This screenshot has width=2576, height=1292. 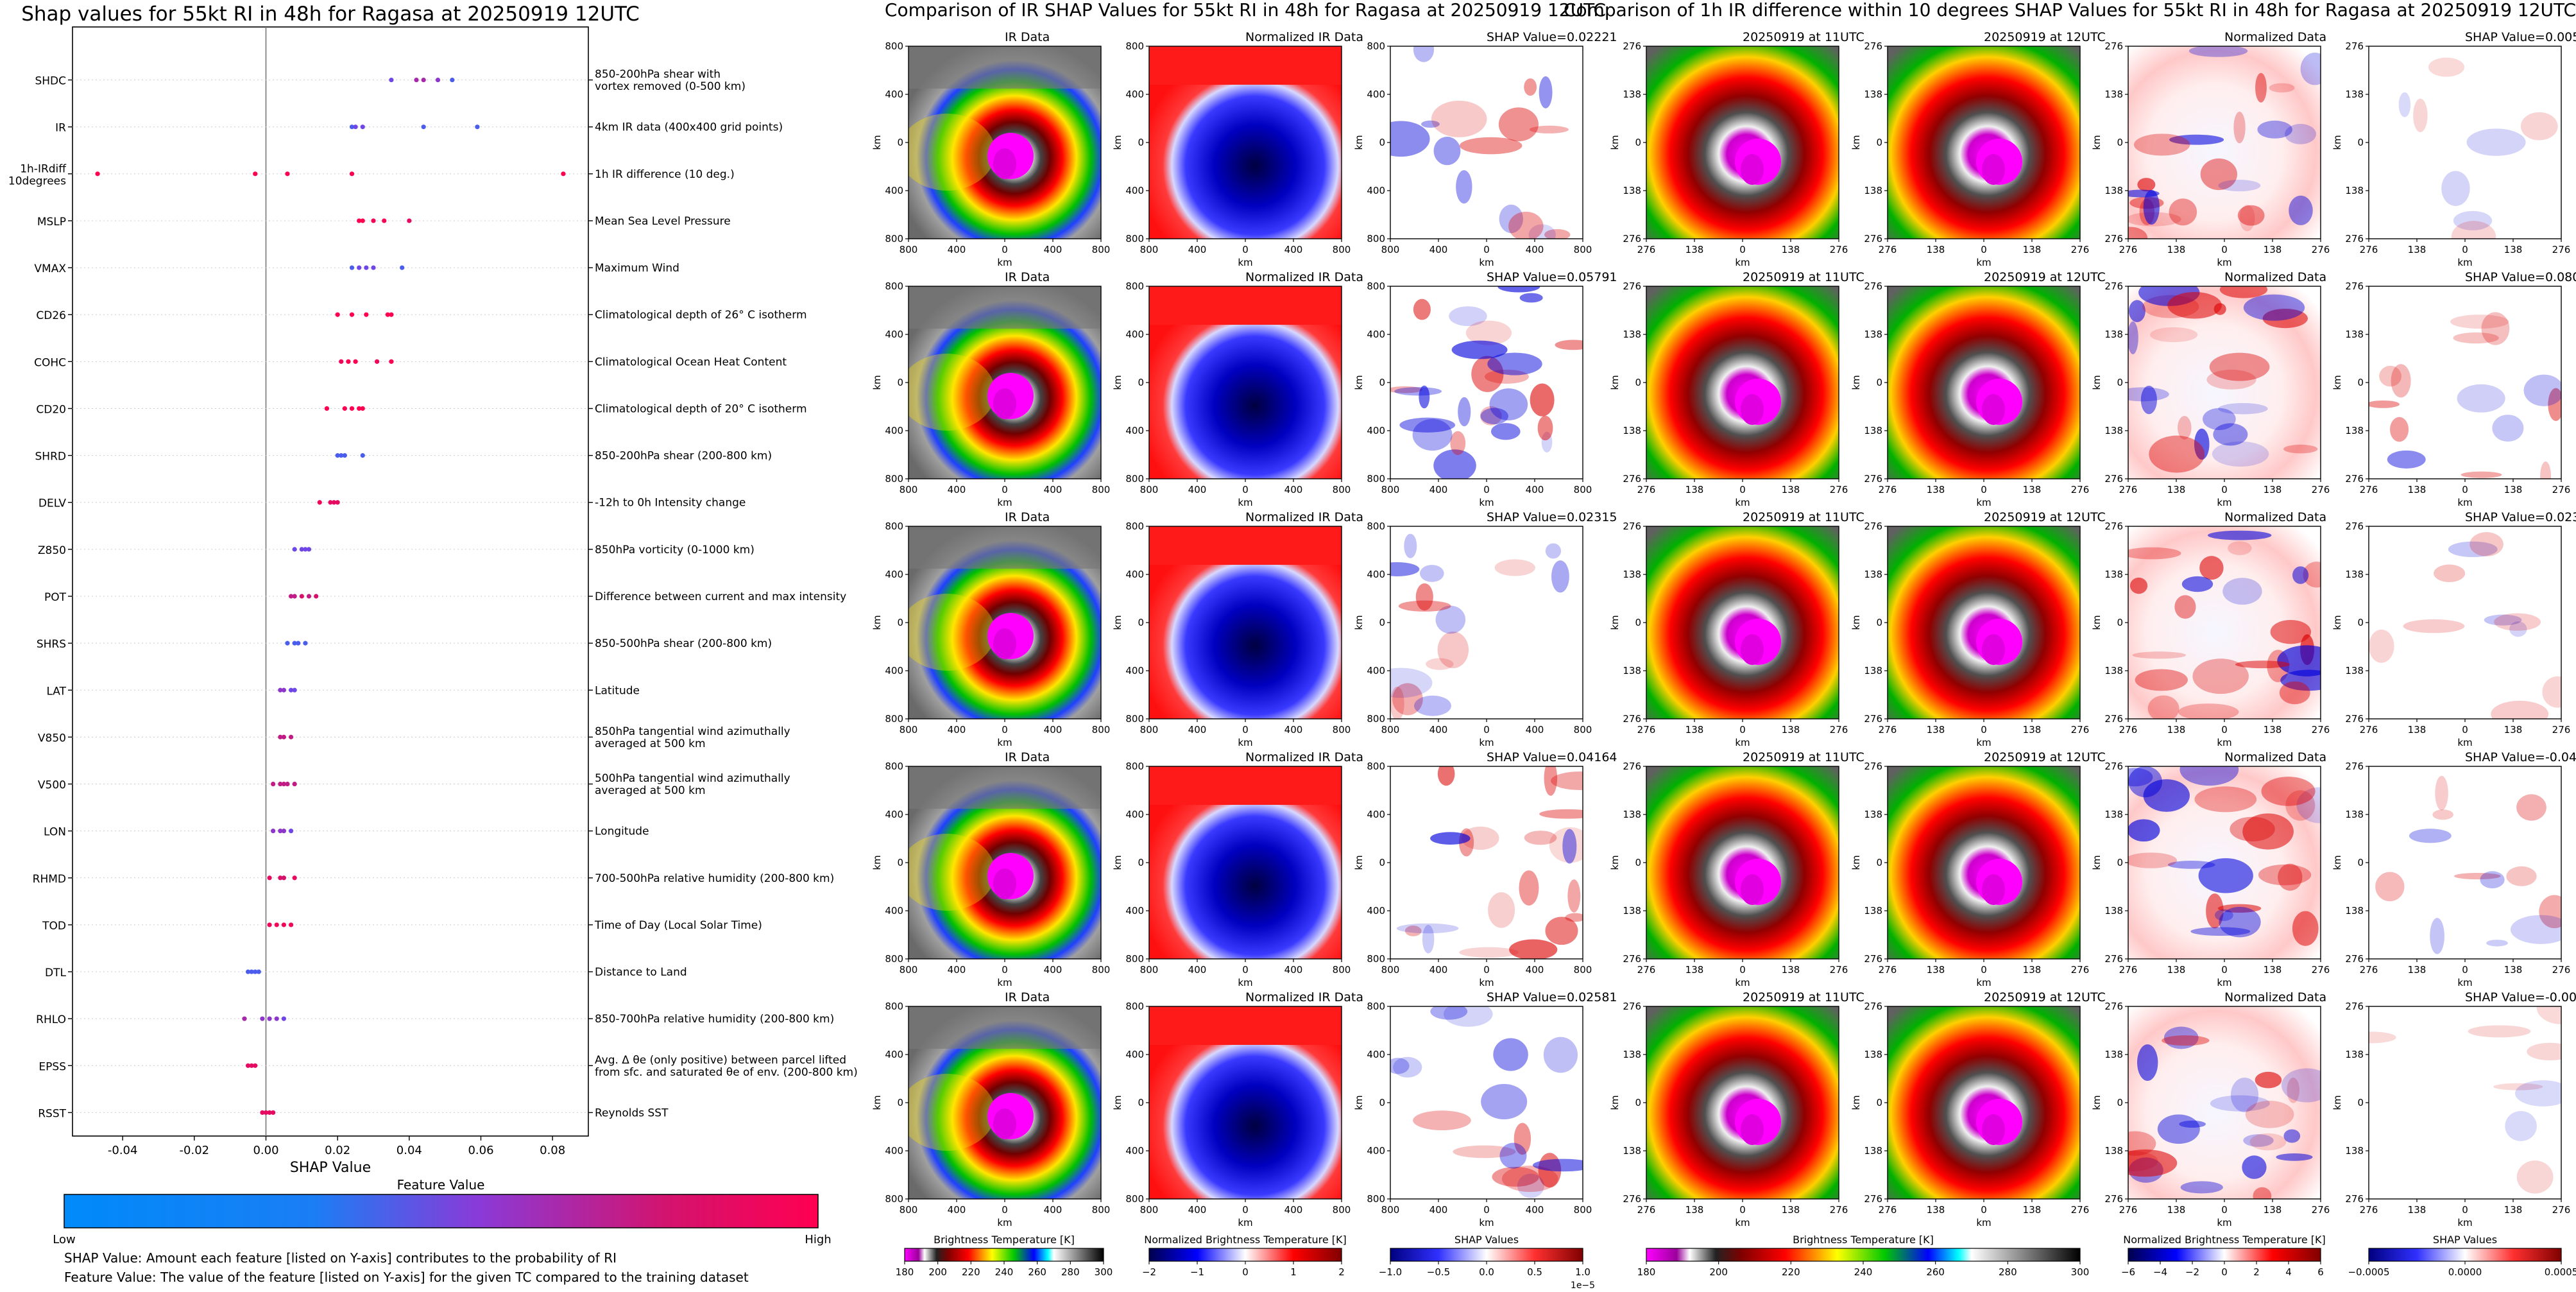 I want to click on feature-description: 850-500hPa shear (200-800 km), so click(x=684, y=643).